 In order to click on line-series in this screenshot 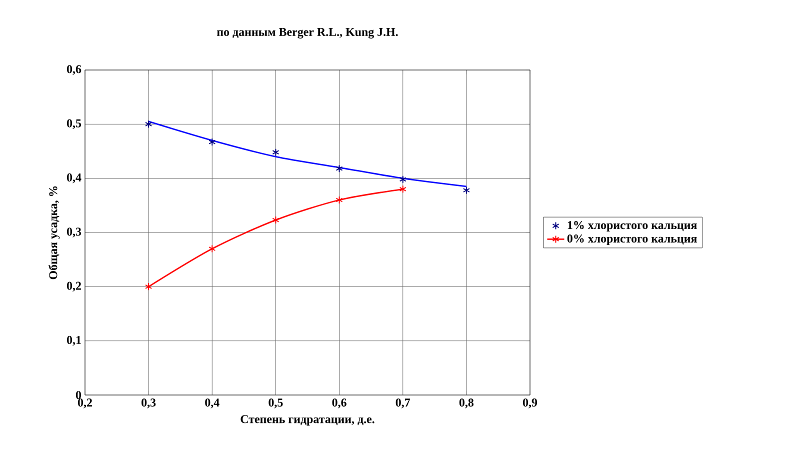, I will do `click(308, 154)`.